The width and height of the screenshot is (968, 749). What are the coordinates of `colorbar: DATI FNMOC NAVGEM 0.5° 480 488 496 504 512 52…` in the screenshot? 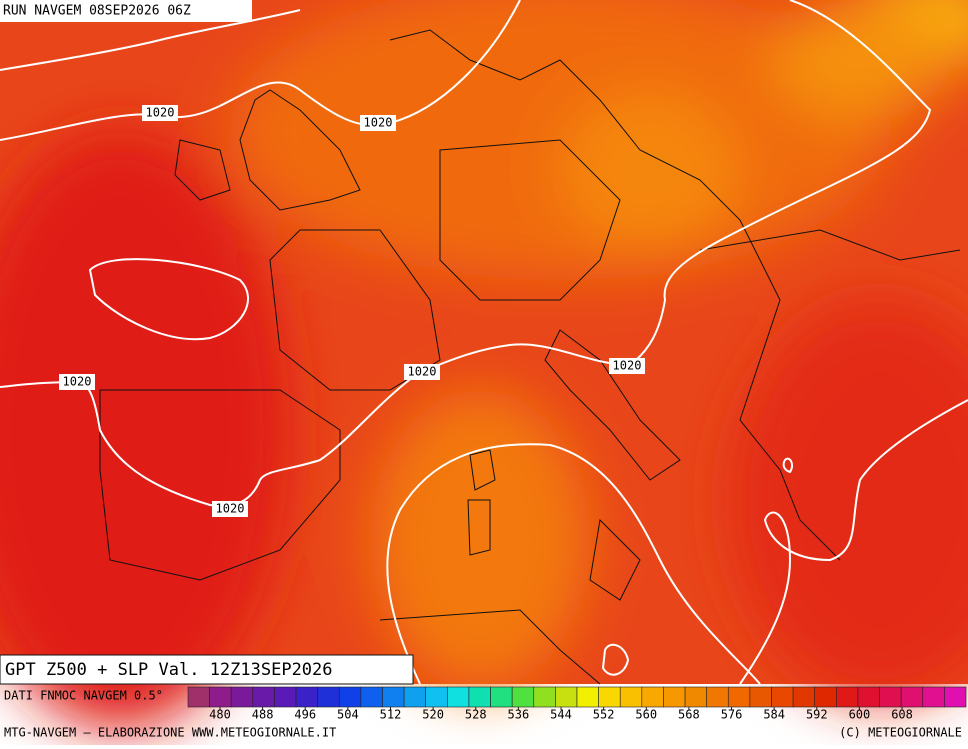 It's located at (485, 704).